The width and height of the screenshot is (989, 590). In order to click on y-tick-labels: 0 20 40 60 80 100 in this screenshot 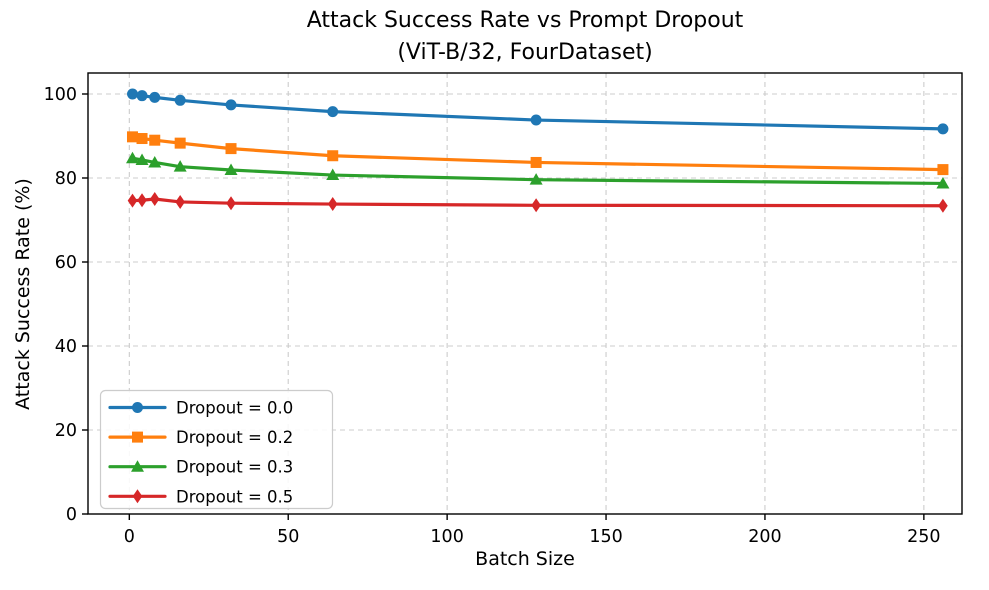, I will do `click(60, 305)`.